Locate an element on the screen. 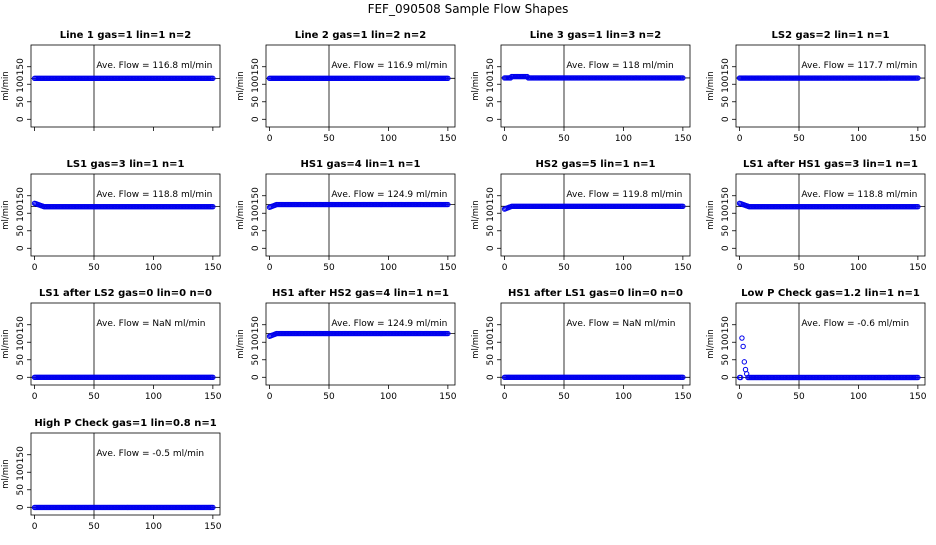 This screenshot has height=545, width=936. panel-title: Line 2 gas=1 lin=2 n=2 is located at coordinates (361, 35).